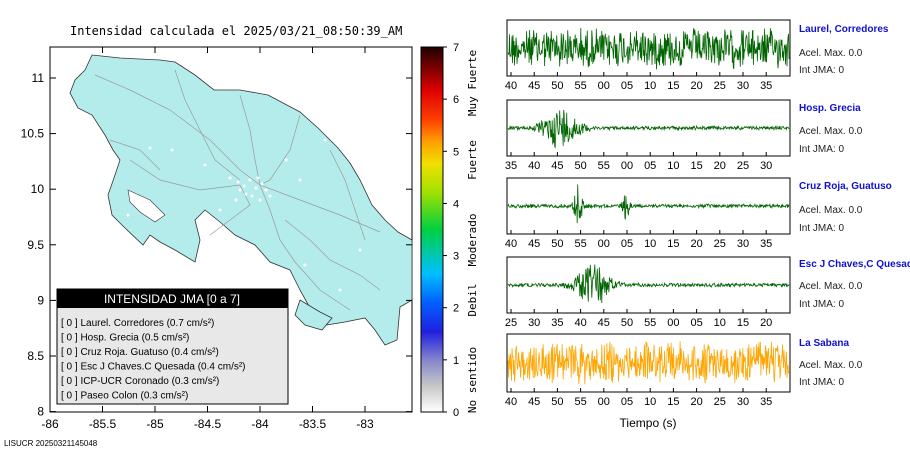 The height and width of the screenshot is (460, 910). What do you see at coordinates (155, 424) in the screenshot?
I see `map-x-tick-label: -85` at bounding box center [155, 424].